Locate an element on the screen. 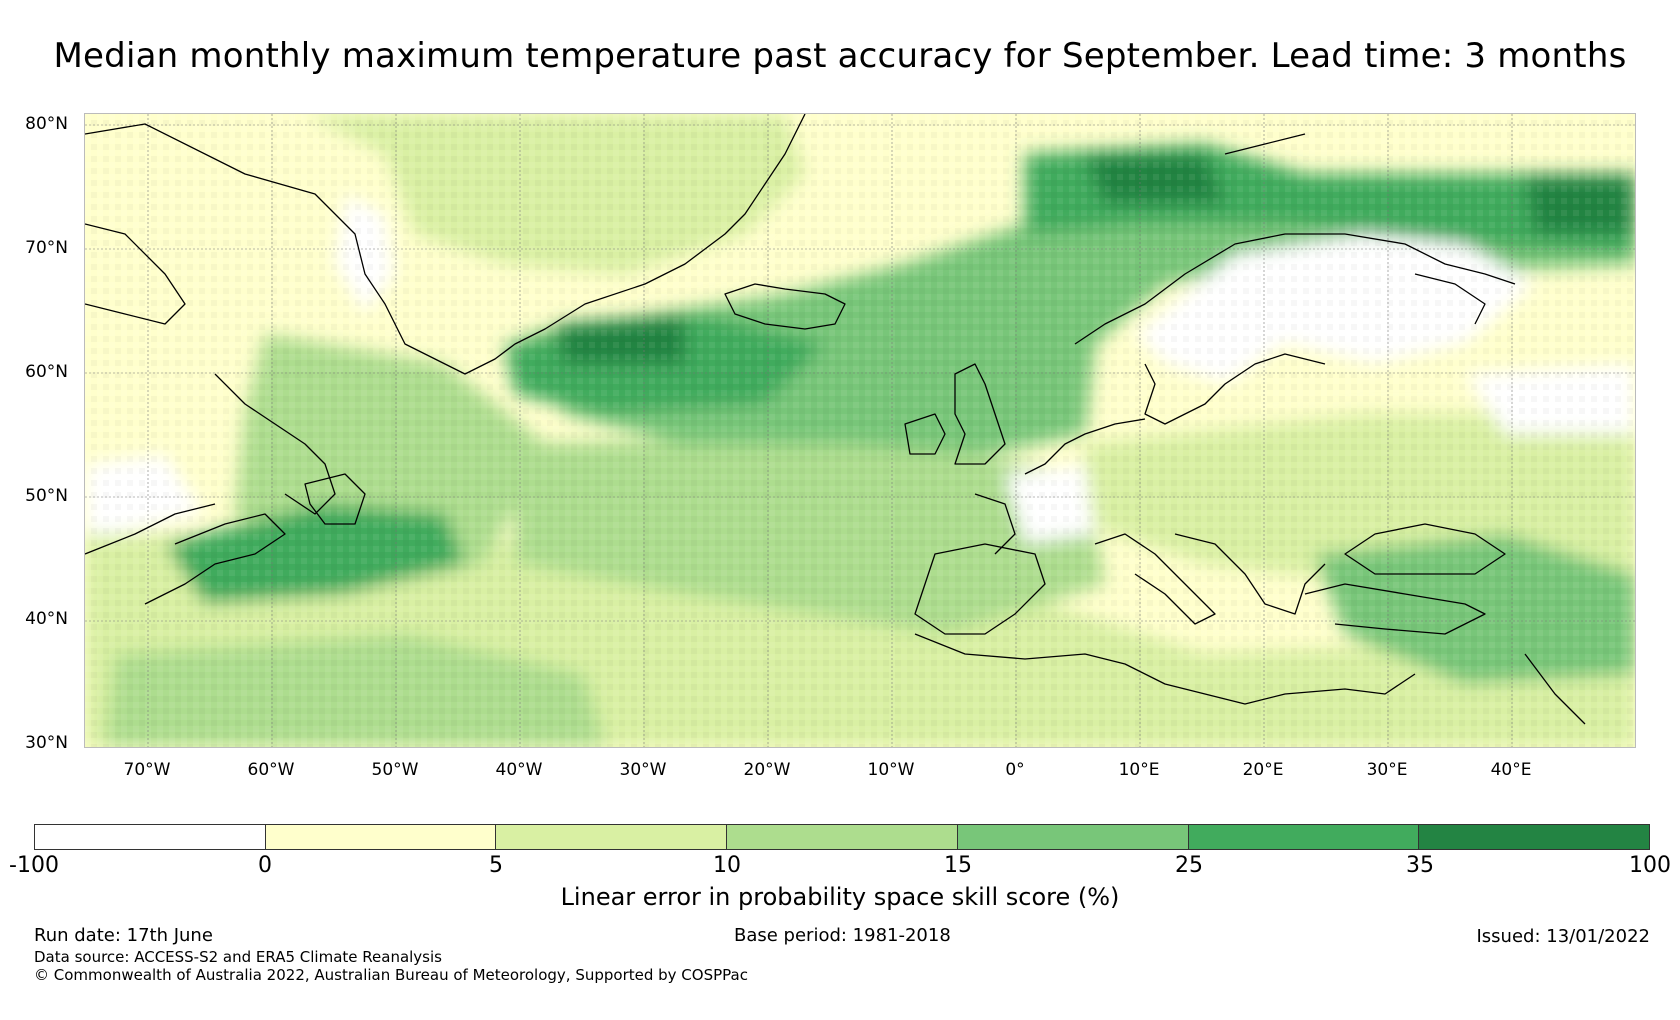 This screenshot has height=1020, width=1680. base-period: Base period: 1981-2018 is located at coordinates (842, 935).